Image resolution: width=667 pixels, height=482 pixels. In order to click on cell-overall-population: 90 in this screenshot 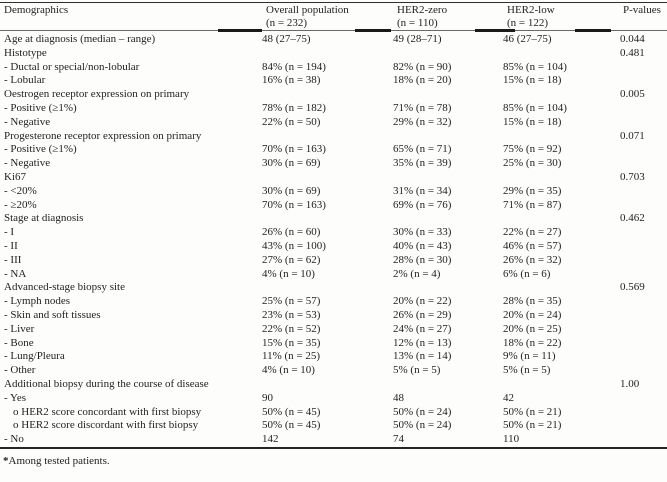, I will do `click(267, 397)`.